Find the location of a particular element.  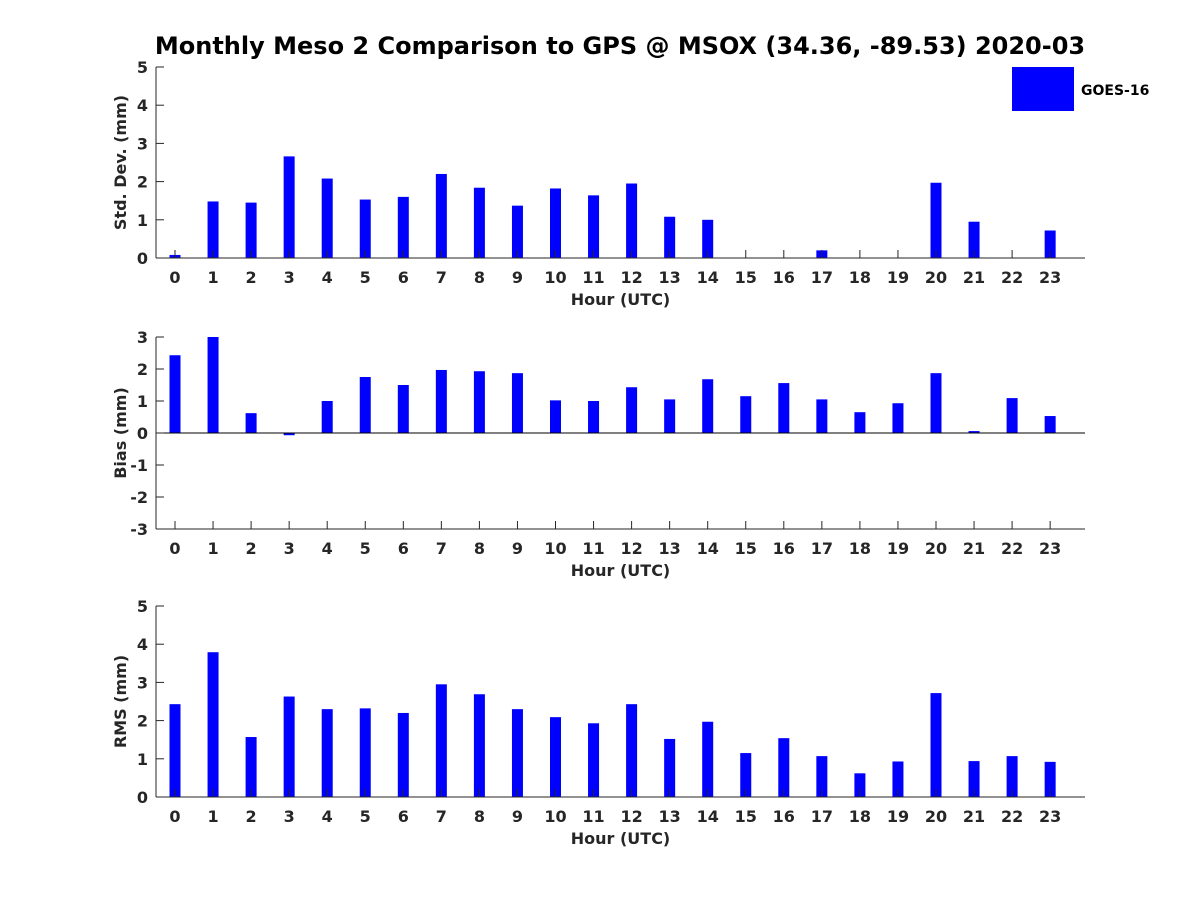

x-tick-label: 14 is located at coordinates (708, 277).